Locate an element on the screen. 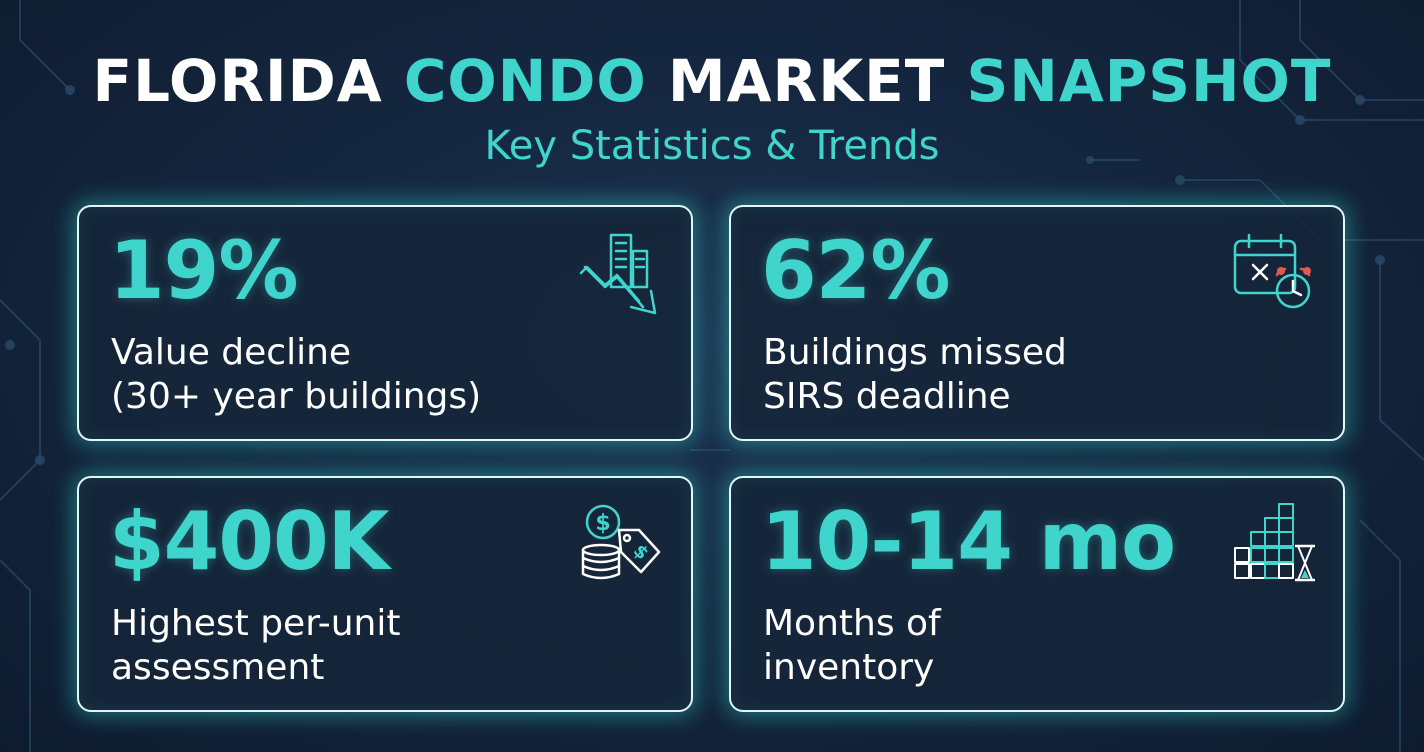 The height and width of the screenshot is (752, 1424). stat-description-line: Value decline is located at coordinates (231, 352).